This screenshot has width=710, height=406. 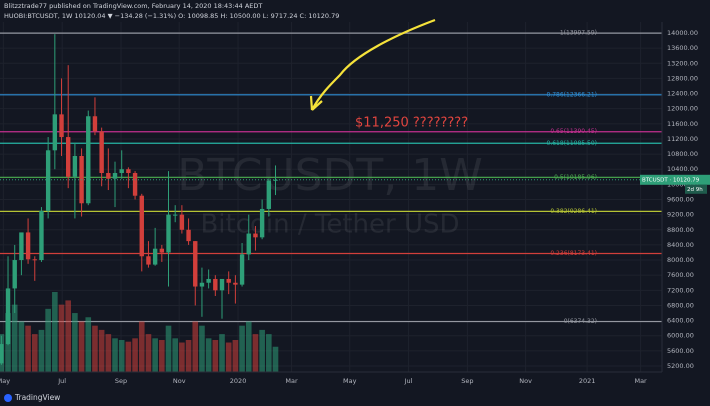 I want to click on y-tick-label: 6800.00, so click(x=680, y=305).